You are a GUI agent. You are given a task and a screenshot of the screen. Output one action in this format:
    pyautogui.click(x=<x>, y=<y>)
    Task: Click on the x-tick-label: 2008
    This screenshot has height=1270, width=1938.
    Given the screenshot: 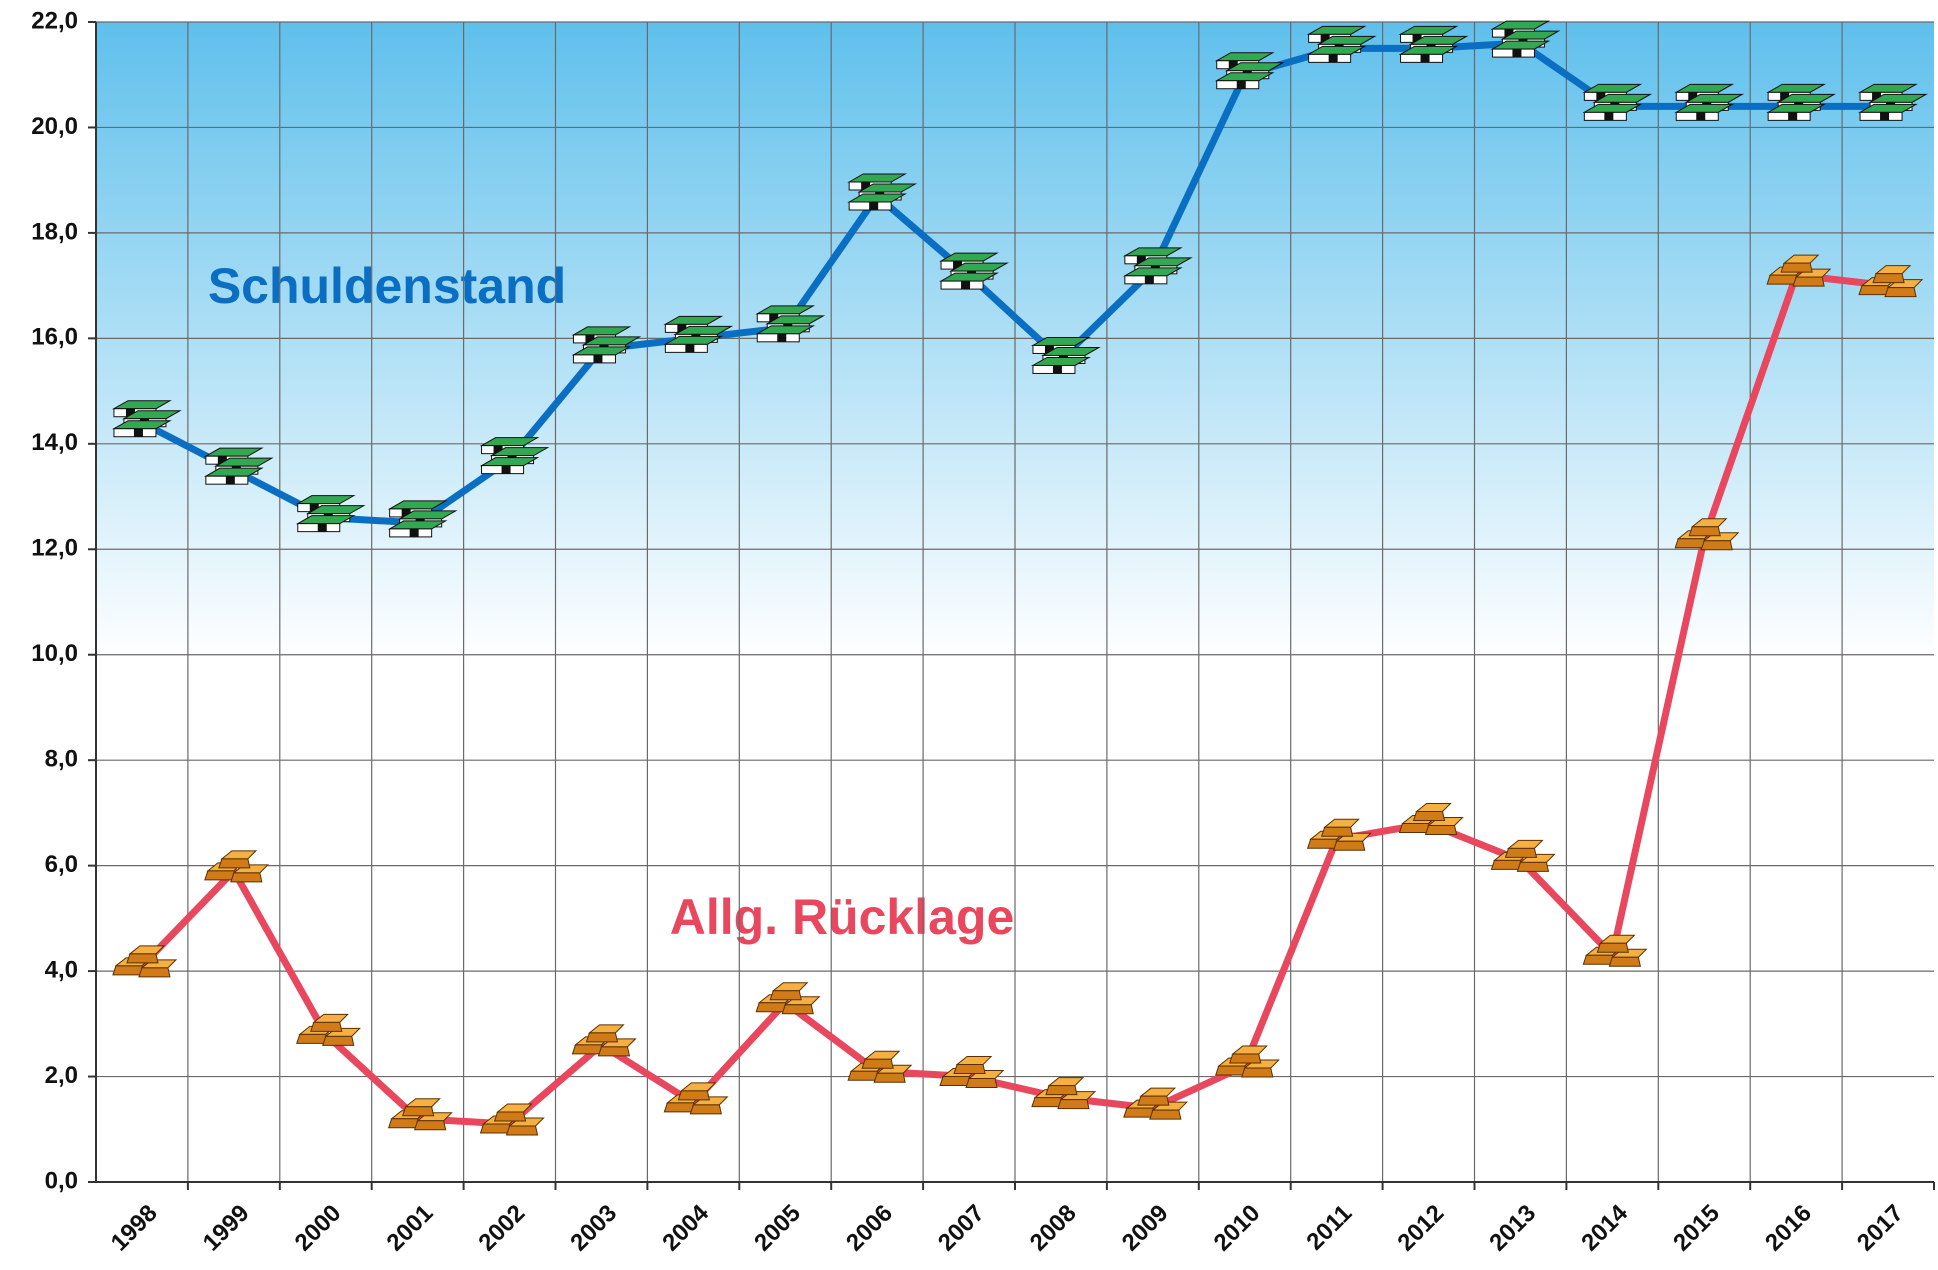 What is the action you would take?
    pyautogui.click(x=1053, y=1228)
    